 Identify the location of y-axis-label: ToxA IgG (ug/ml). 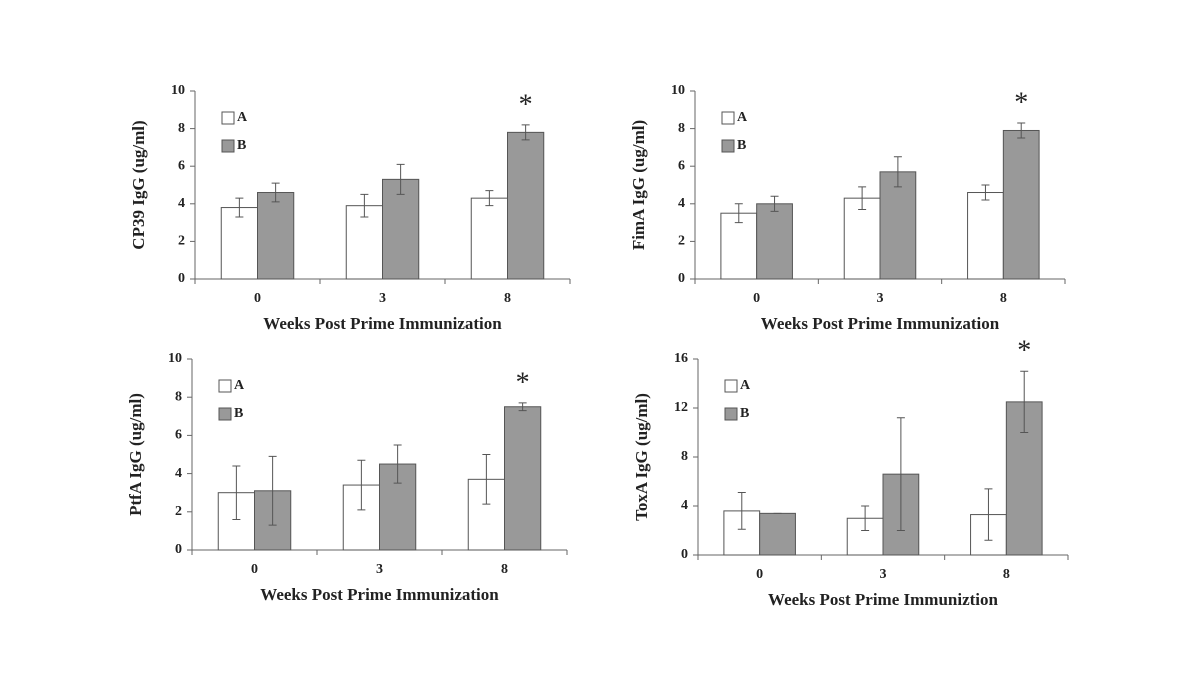
(641, 457).